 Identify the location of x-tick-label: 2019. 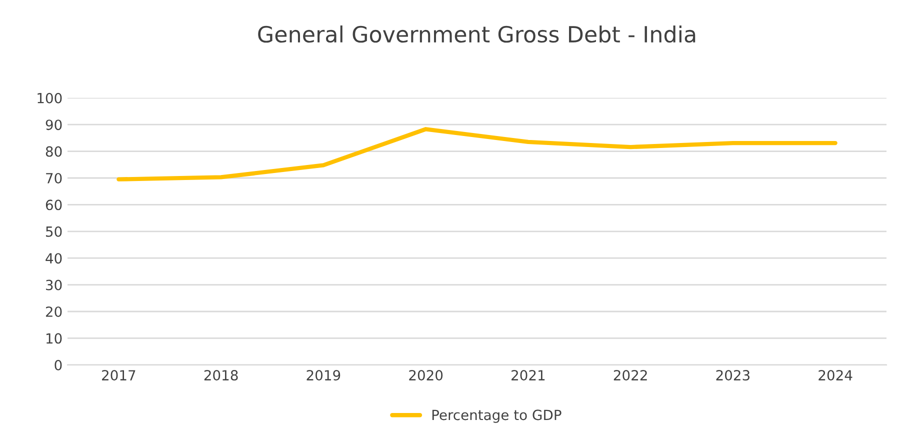
(323, 375).